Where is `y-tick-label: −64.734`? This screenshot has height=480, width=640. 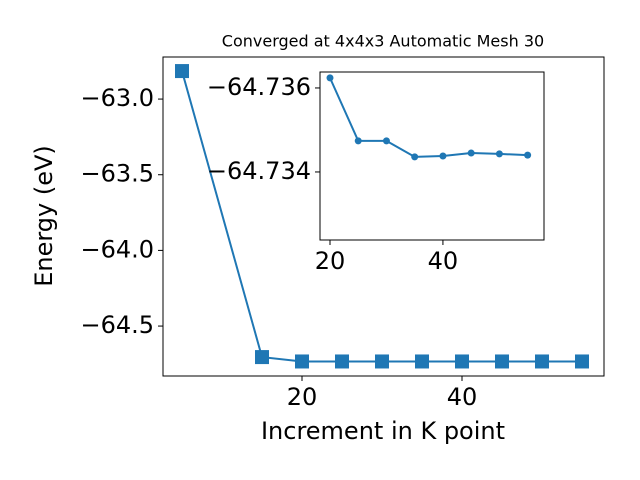 y-tick-label: −64.734 is located at coordinates (259, 171).